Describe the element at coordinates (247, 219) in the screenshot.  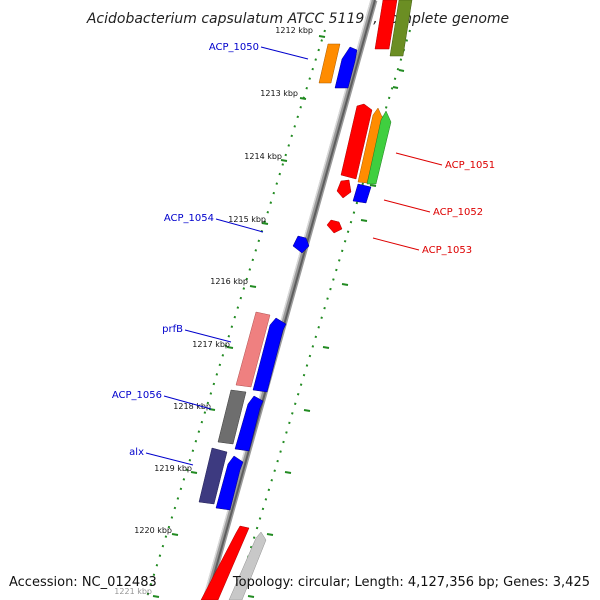
I see `tick-label: 1215 kbp` at that location.